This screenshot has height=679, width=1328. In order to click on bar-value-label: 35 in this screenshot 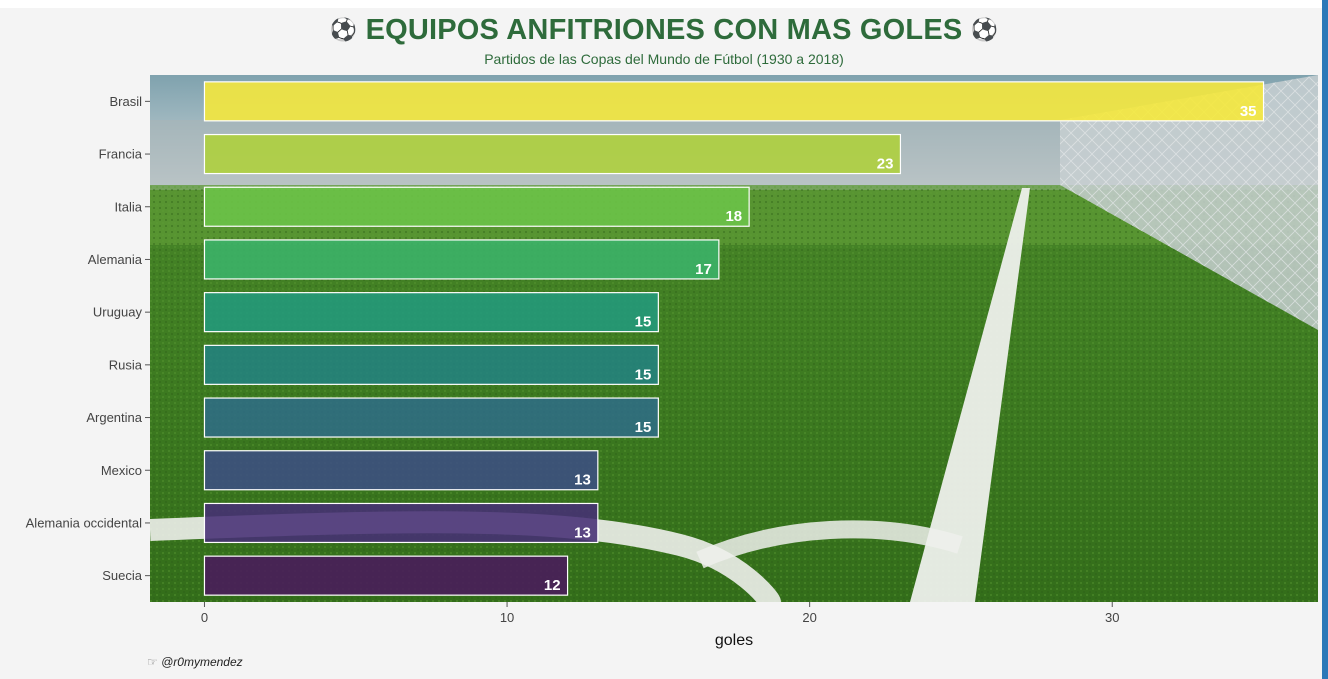, I will do `click(1248, 111)`.